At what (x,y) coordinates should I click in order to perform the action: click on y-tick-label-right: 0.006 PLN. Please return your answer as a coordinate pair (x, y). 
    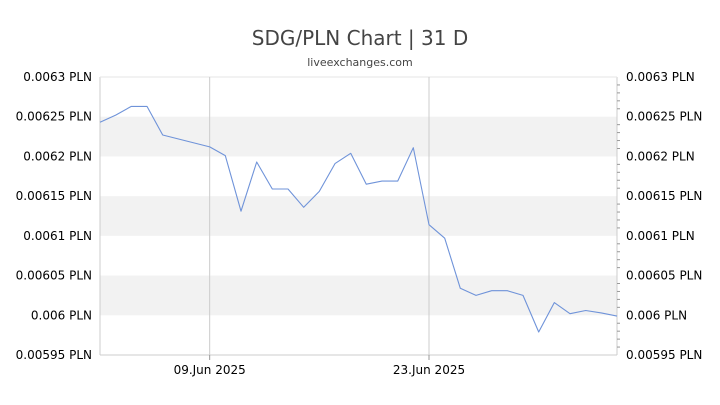
    Looking at the image, I should click on (656, 315).